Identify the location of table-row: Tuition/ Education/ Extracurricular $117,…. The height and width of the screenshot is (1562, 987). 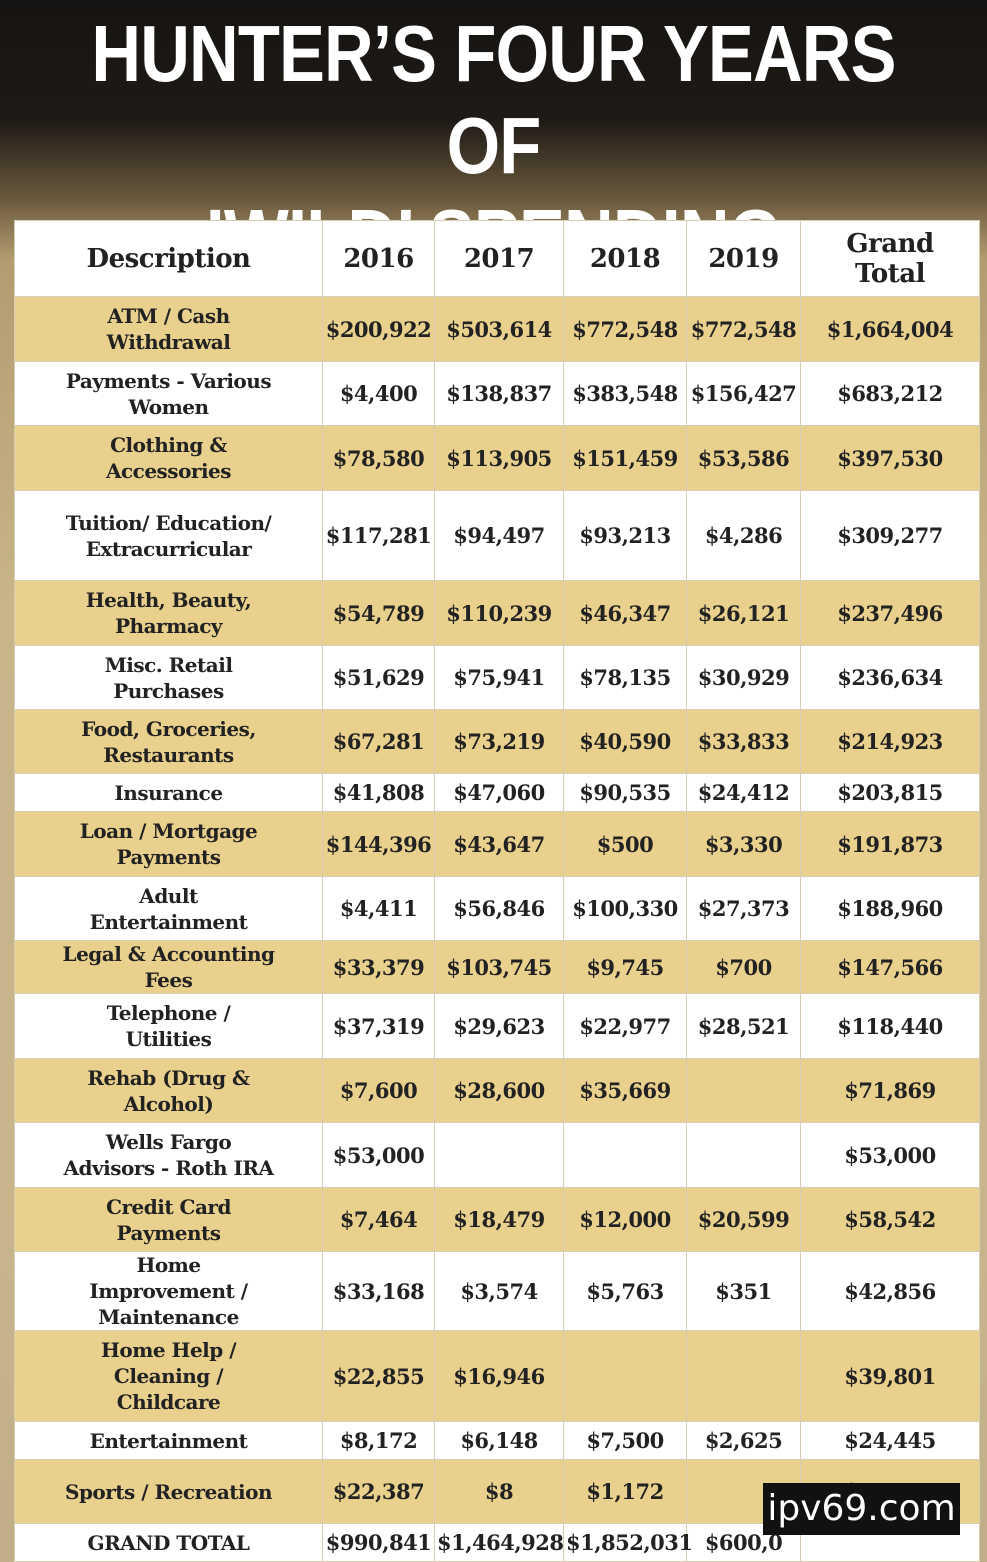
(497, 535).